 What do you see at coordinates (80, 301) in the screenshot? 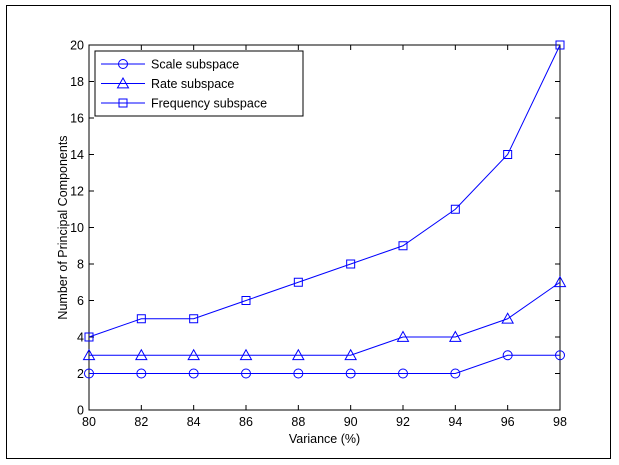
I see `y-tick-label: 6` at bounding box center [80, 301].